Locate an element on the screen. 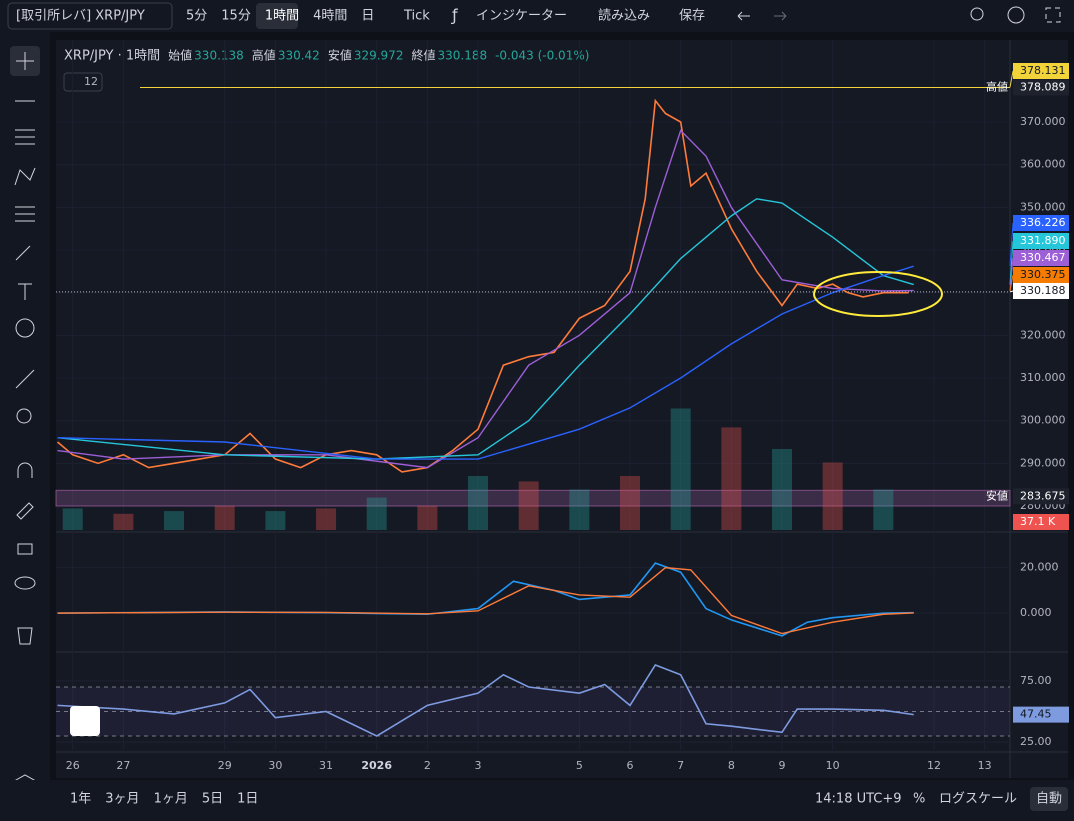 The height and width of the screenshot is (821, 1074). ruler-tool is located at coordinates (25, 379).